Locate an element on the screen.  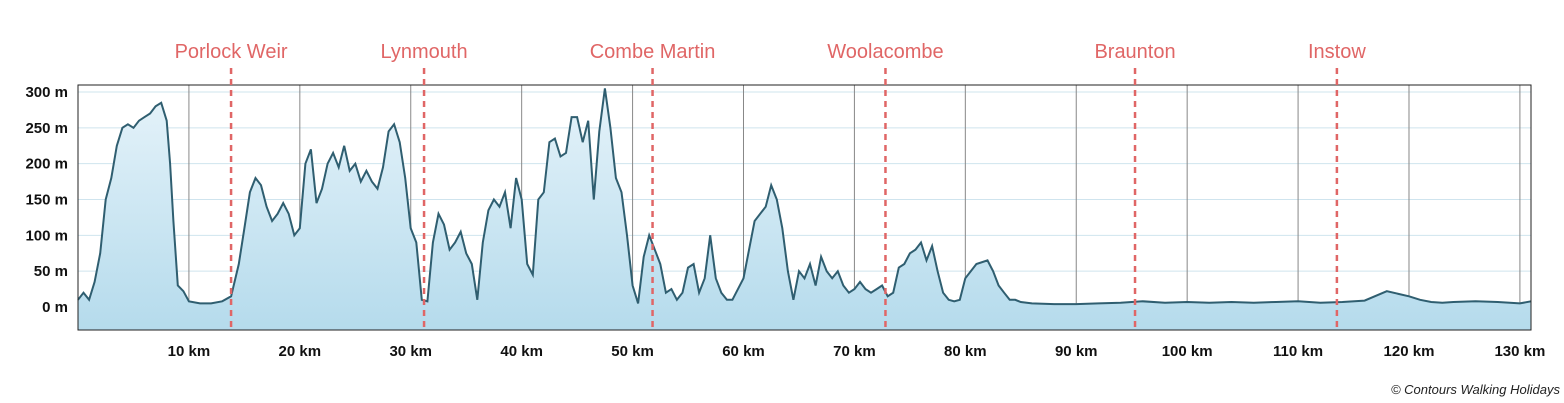
x-tick-label: 80 km is located at coordinates (965, 351).